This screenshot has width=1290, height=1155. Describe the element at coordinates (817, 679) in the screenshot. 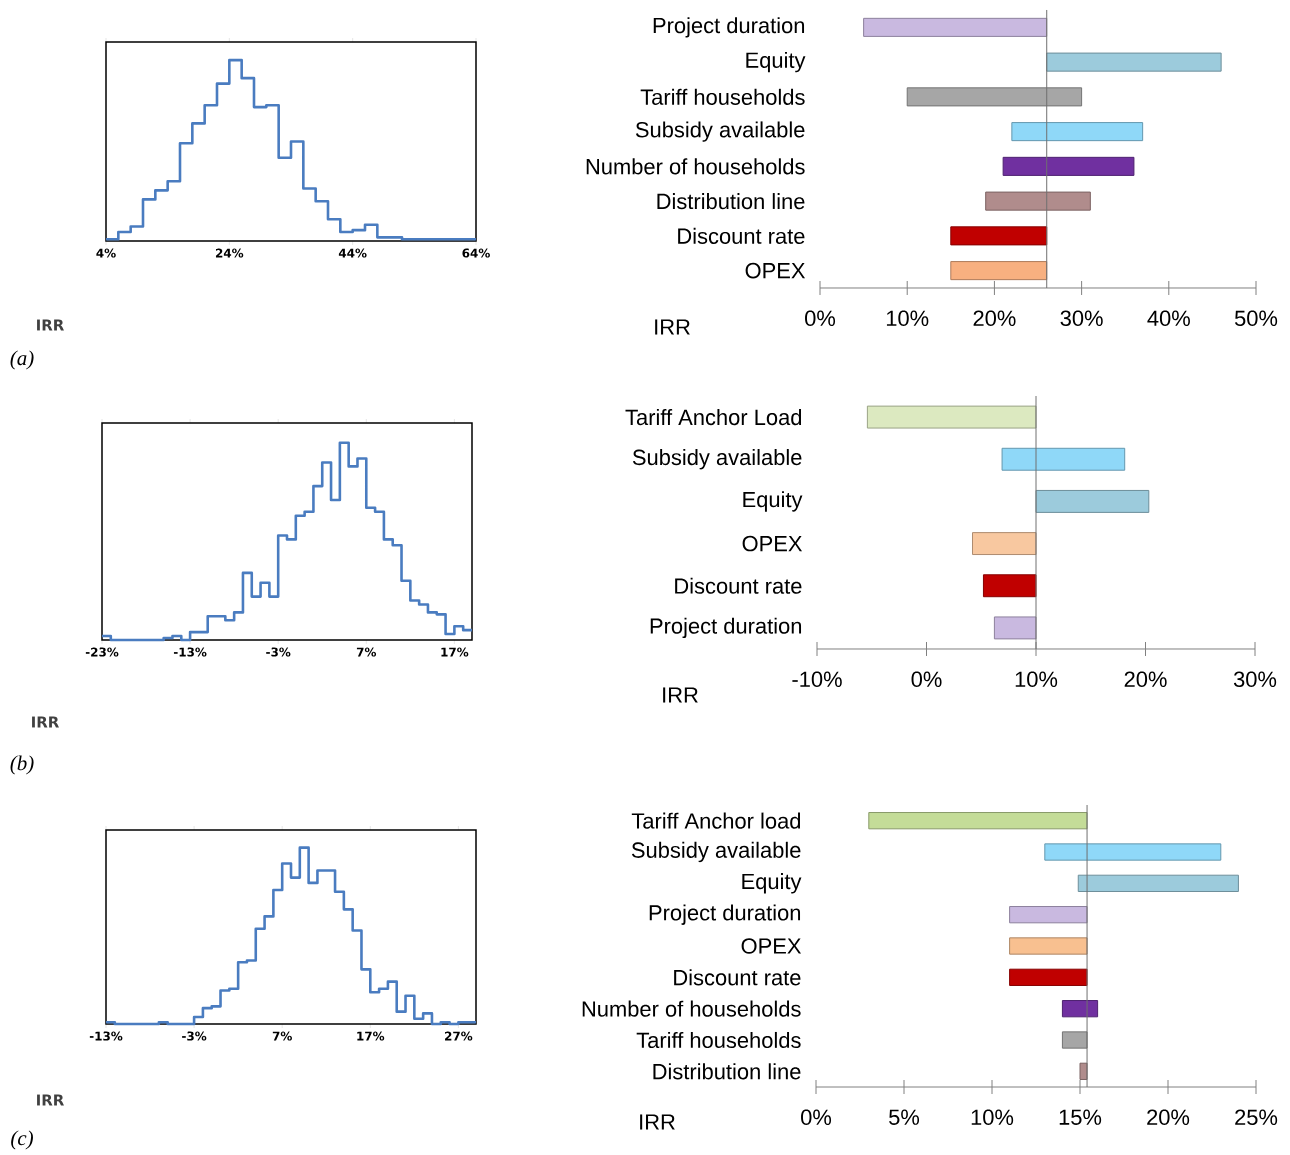

I see `x-tick-label: -10%` at that location.